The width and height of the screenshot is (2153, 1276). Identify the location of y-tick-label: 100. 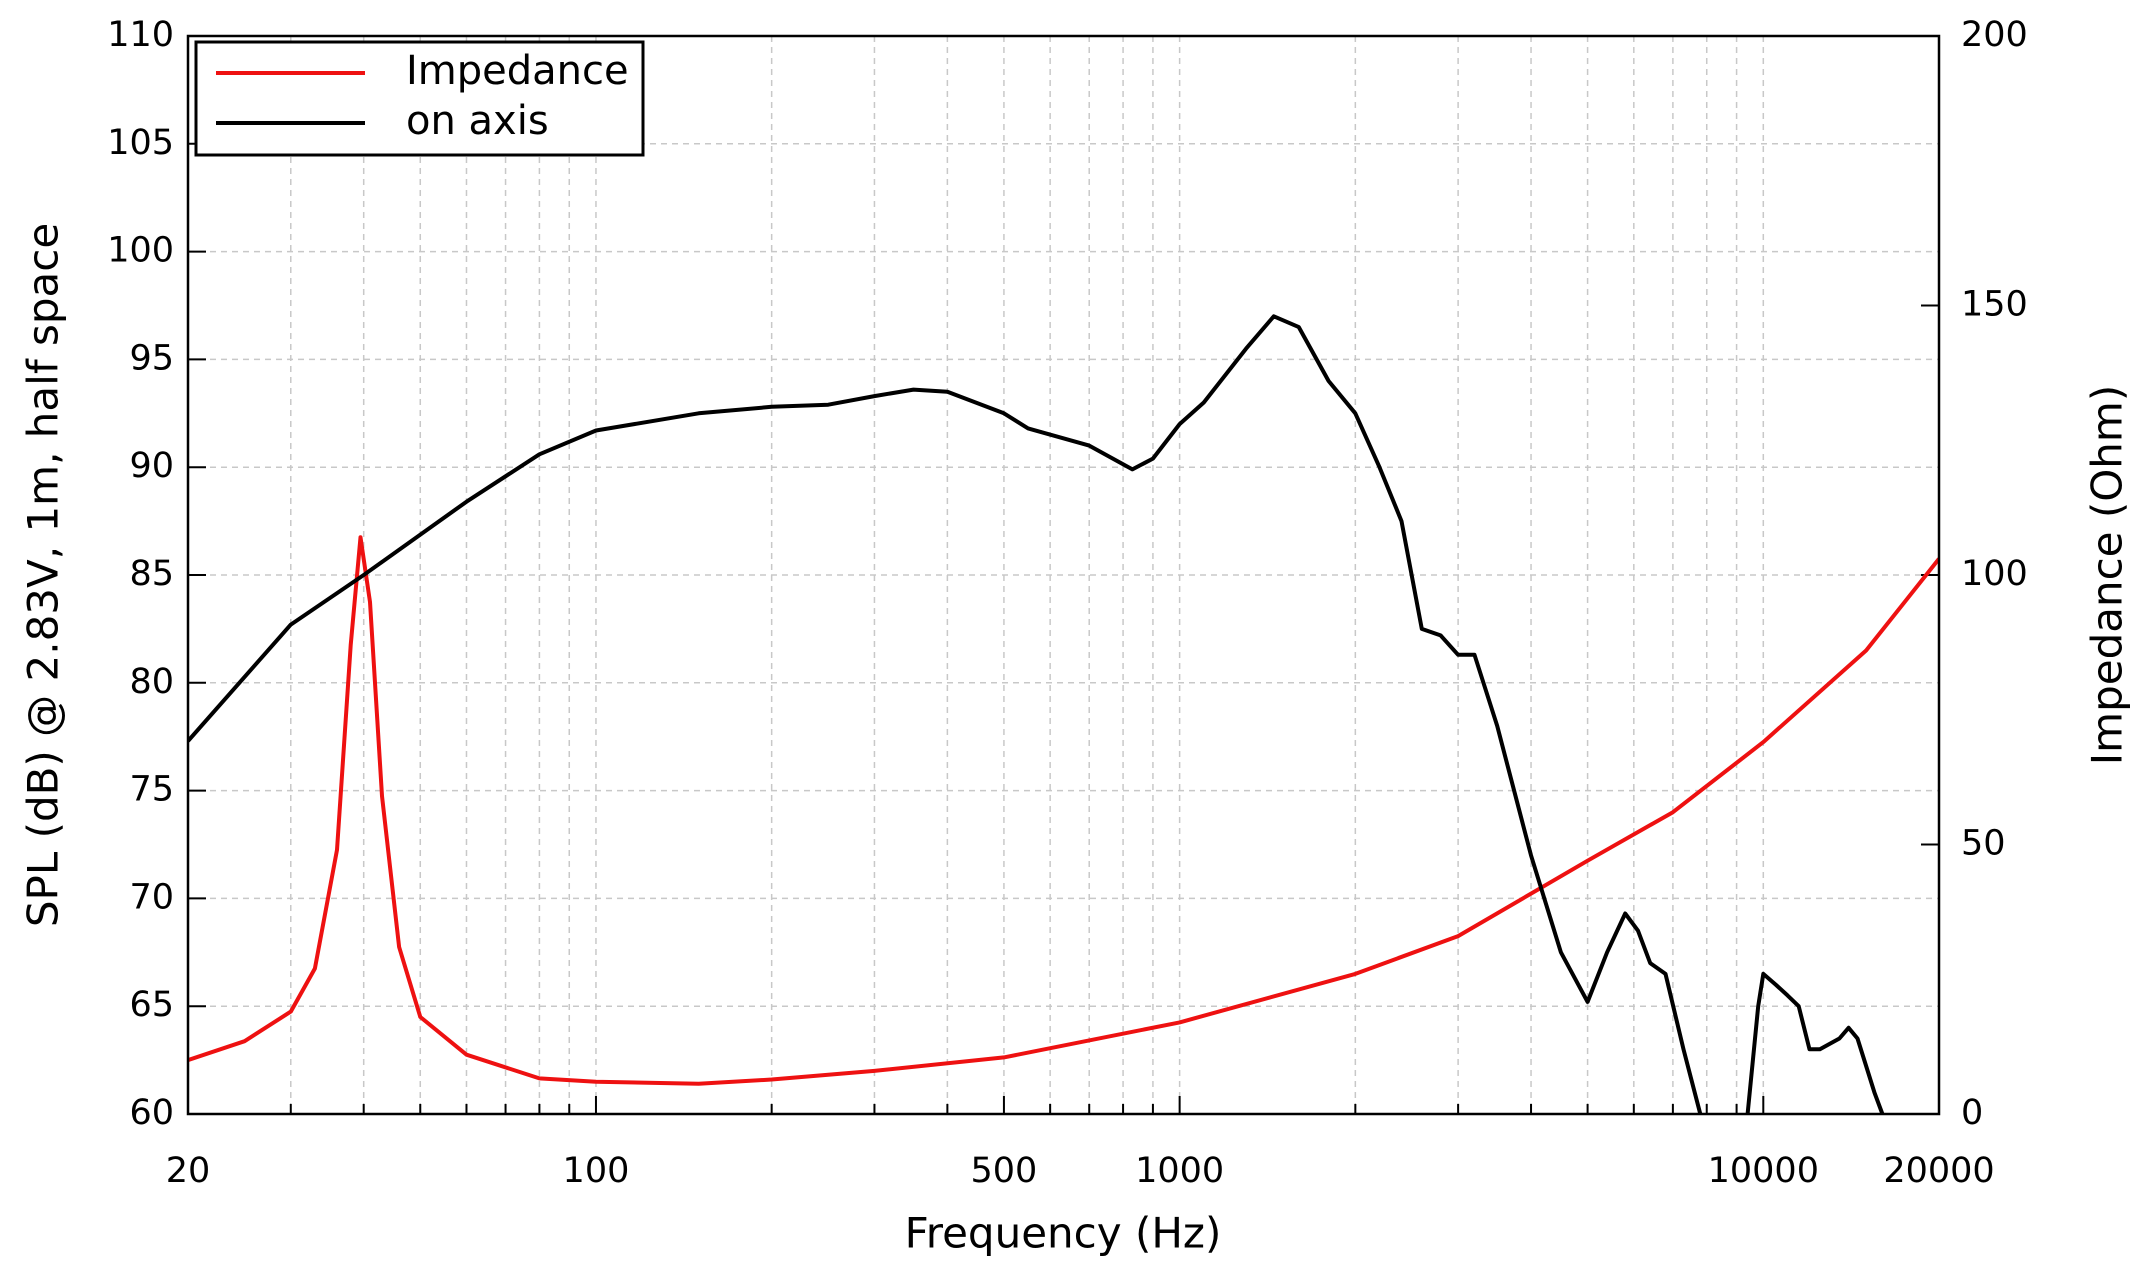
(140, 251).